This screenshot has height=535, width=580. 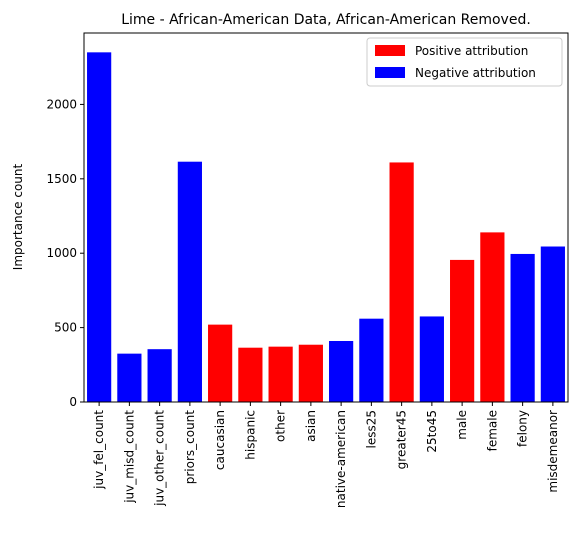 What do you see at coordinates (99, 227) in the screenshot?
I see `bar-juv_fel_count` at bounding box center [99, 227].